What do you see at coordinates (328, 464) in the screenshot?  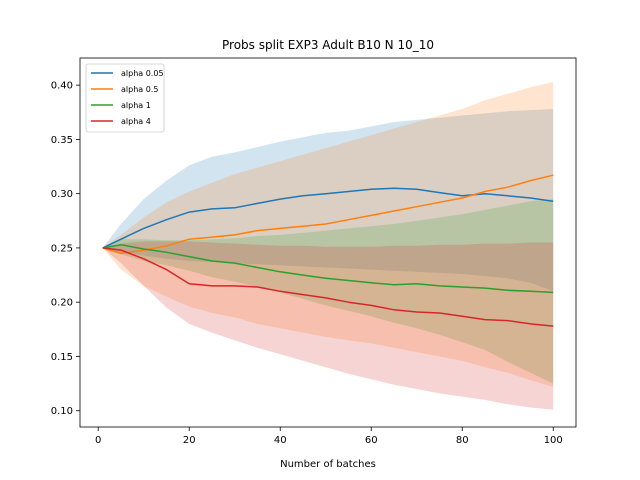 I see `x-axis-title: Number of batches` at bounding box center [328, 464].